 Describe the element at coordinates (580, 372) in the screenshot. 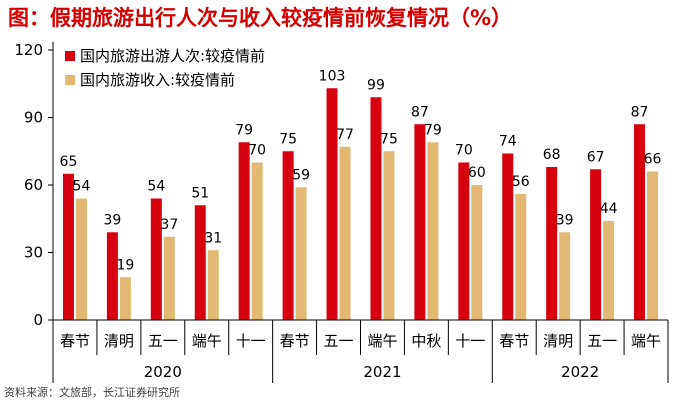

I see `x-year-label: 2022` at that location.